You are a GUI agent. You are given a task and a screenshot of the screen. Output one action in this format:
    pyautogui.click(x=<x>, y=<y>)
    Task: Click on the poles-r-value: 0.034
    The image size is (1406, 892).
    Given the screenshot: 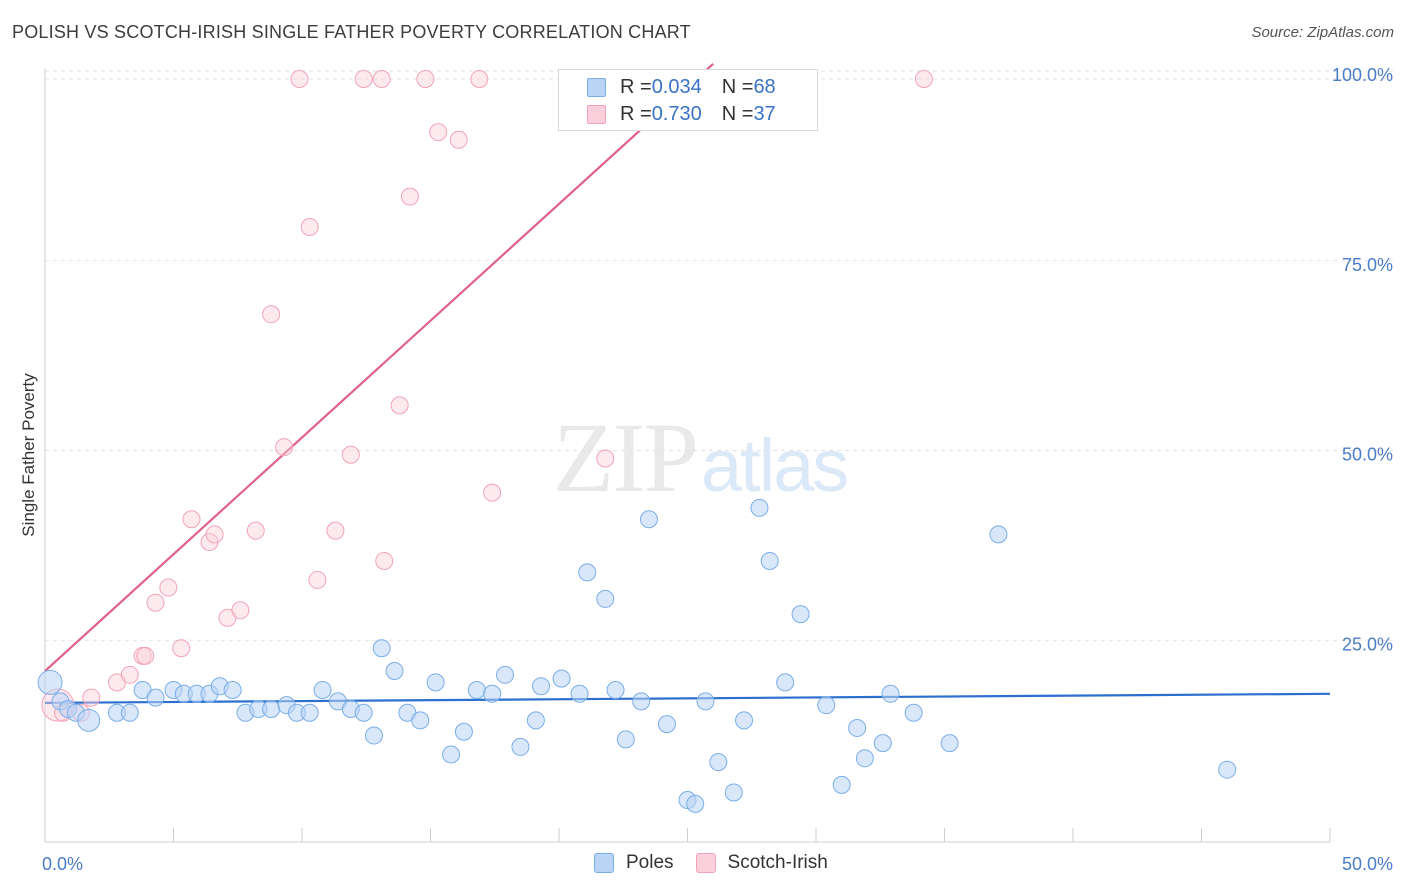 What is the action you would take?
    pyautogui.click(x=676, y=86)
    